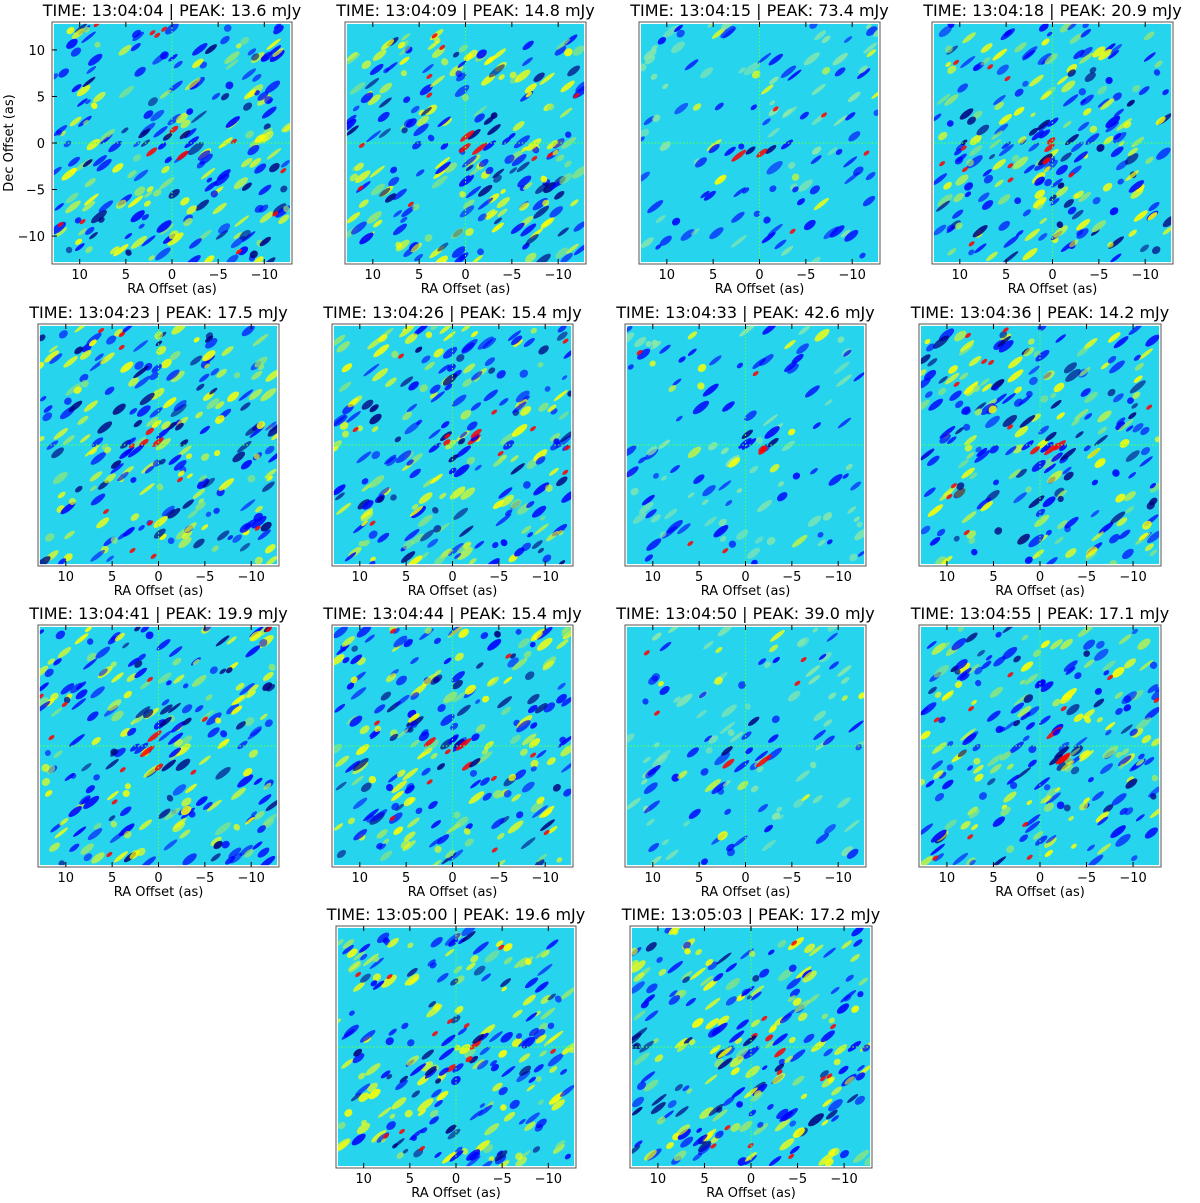 The image size is (1200, 1203). I want to click on x-tick-label: 5, so click(713, 275).